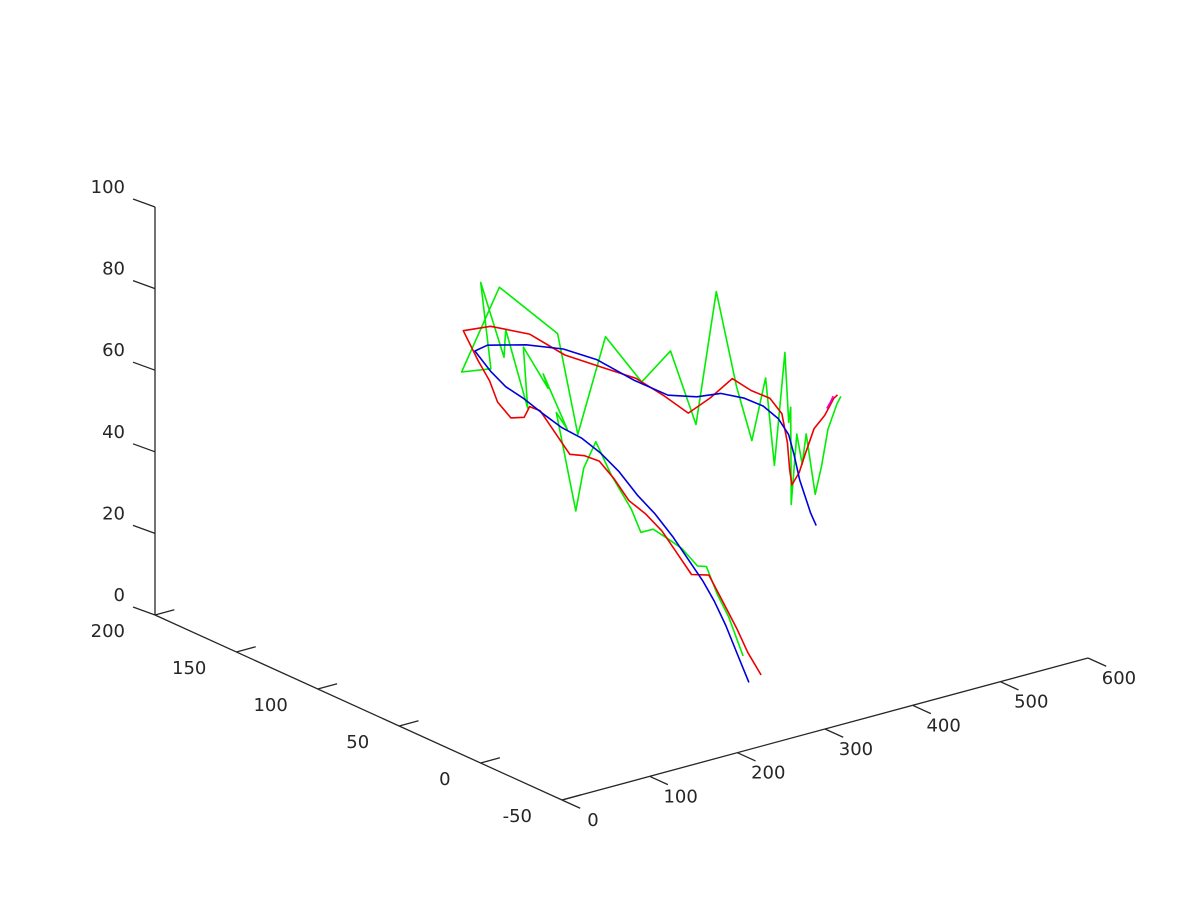  What do you see at coordinates (113, 269) in the screenshot?
I see `z-tick-label: 80` at bounding box center [113, 269].